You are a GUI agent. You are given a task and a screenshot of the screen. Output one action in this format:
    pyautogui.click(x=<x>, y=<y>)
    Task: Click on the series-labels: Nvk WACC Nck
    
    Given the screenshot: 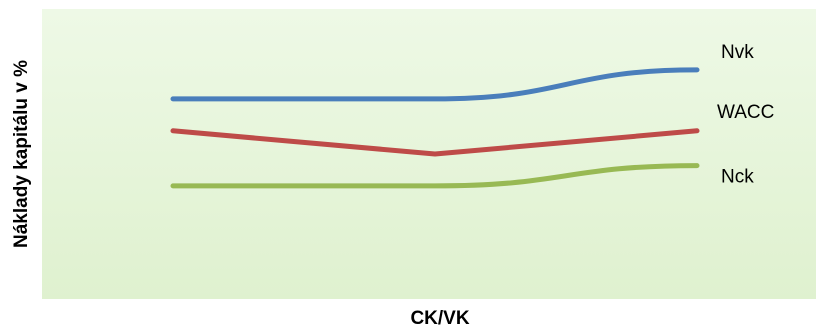 What is the action you would take?
    pyautogui.click(x=745, y=115)
    